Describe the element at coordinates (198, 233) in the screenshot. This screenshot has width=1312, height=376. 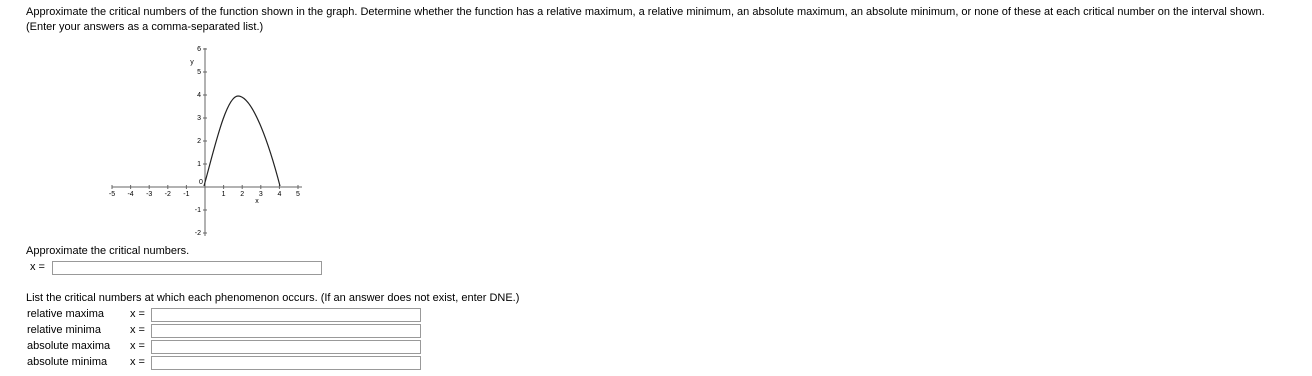
I see `y-tick-label: -2` at that location.